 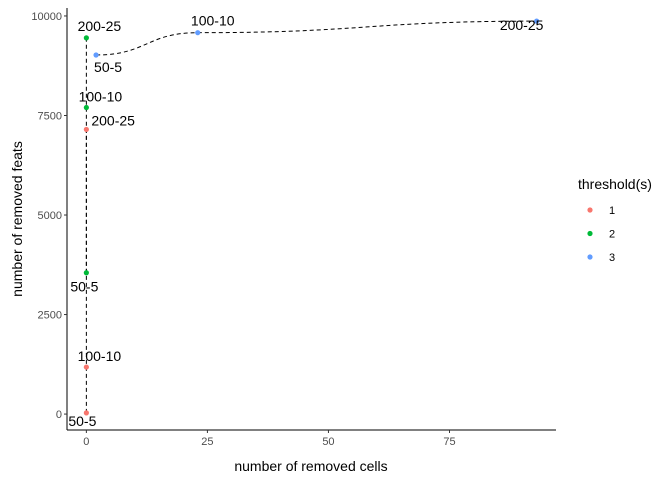 What do you see at coordinates (50, 316) in the screenshot?
I see `y-tick-label: 2500` at bounding box center [50, 316].